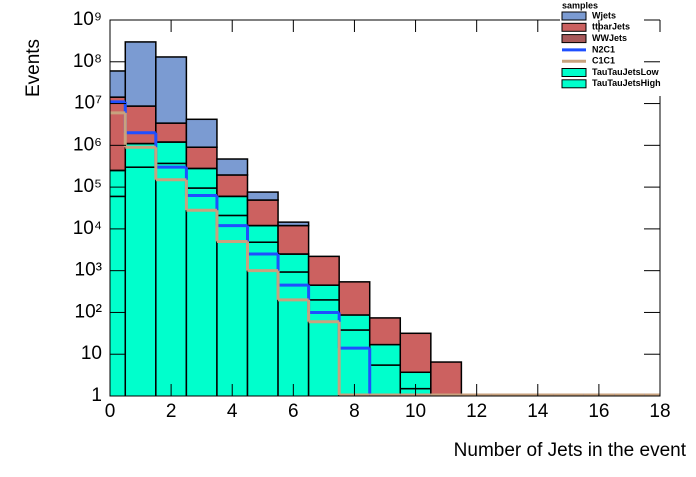 The width and height of the screenshot is (696, 477). What do you see at coordinates (88, 103) in the screenshot?
I see `y-tick-label: 10⁷` at bounding box center [88, 103].